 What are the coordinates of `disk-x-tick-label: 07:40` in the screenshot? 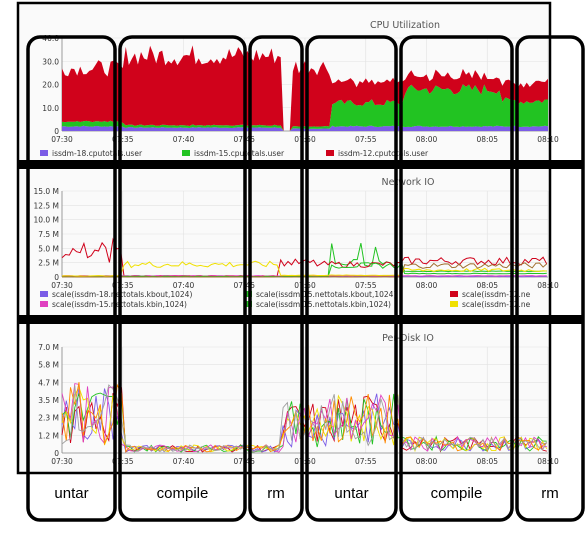 It's located at (184, 461).